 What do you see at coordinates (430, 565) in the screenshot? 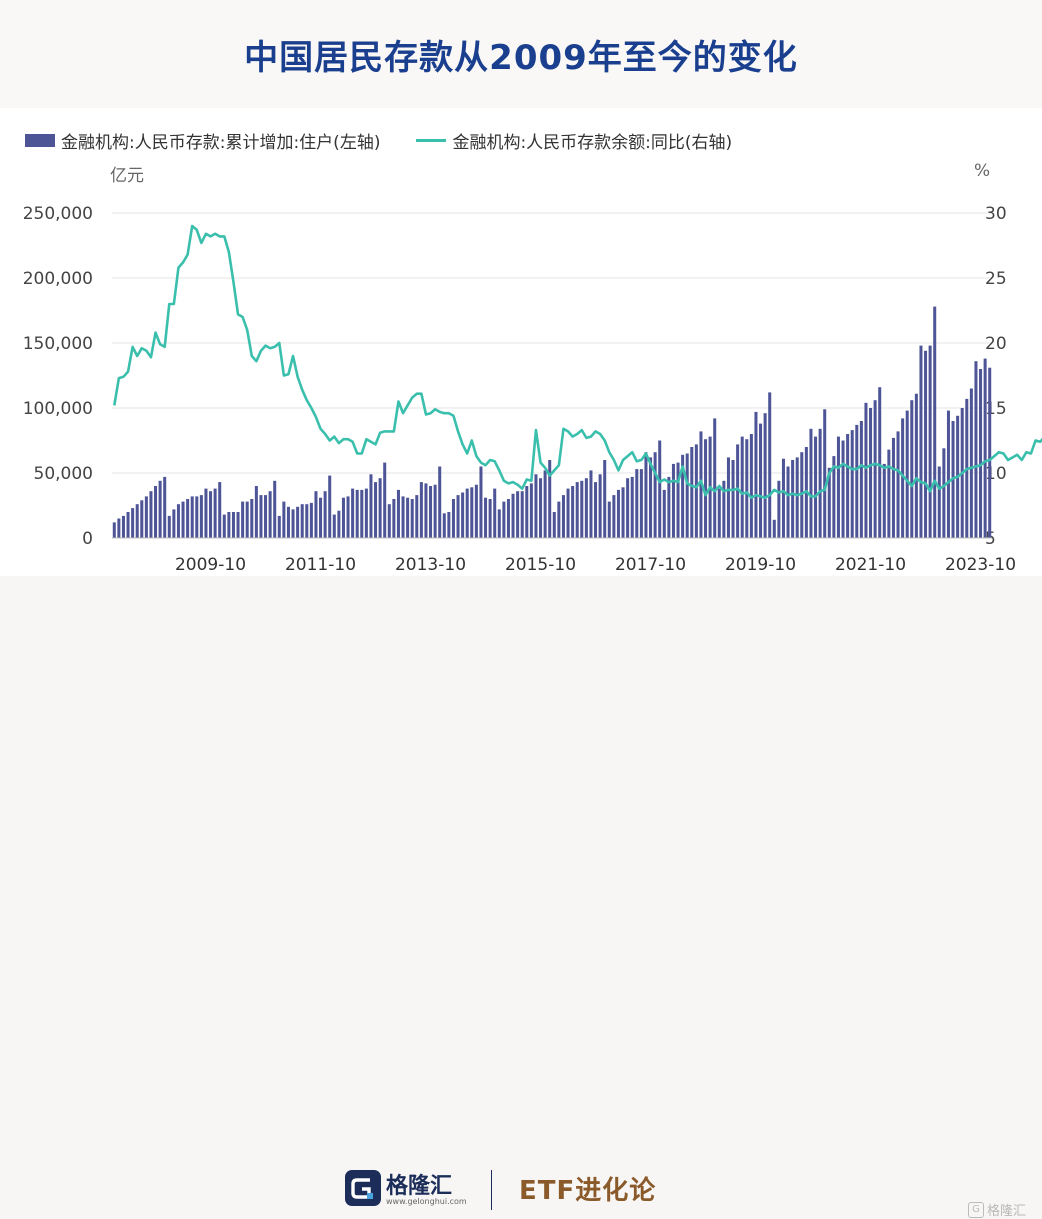
I see `x-axis-tick-label: 2013-10` at bounding box center [430, 565].